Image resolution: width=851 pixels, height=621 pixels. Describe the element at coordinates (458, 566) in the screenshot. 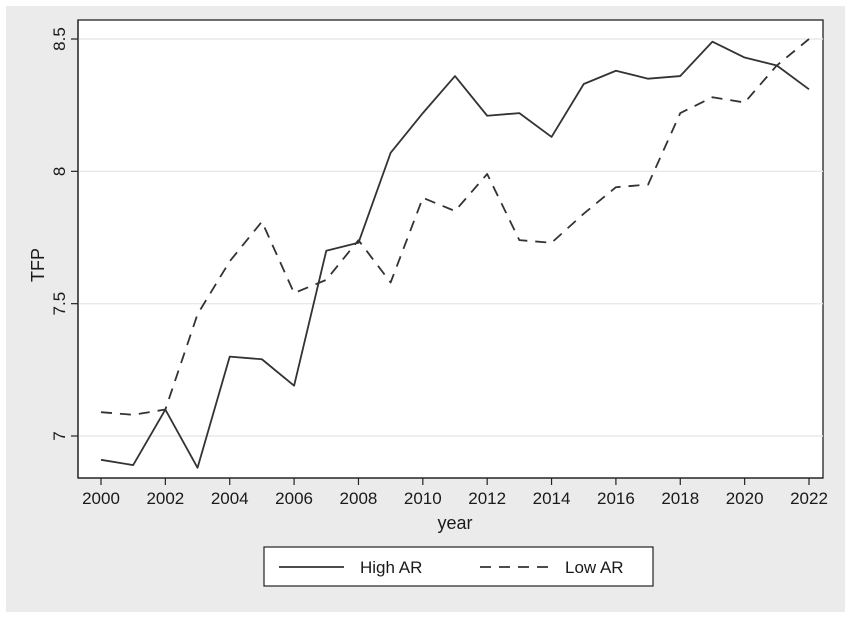

I see `legend: High AR Low AR` at that location.